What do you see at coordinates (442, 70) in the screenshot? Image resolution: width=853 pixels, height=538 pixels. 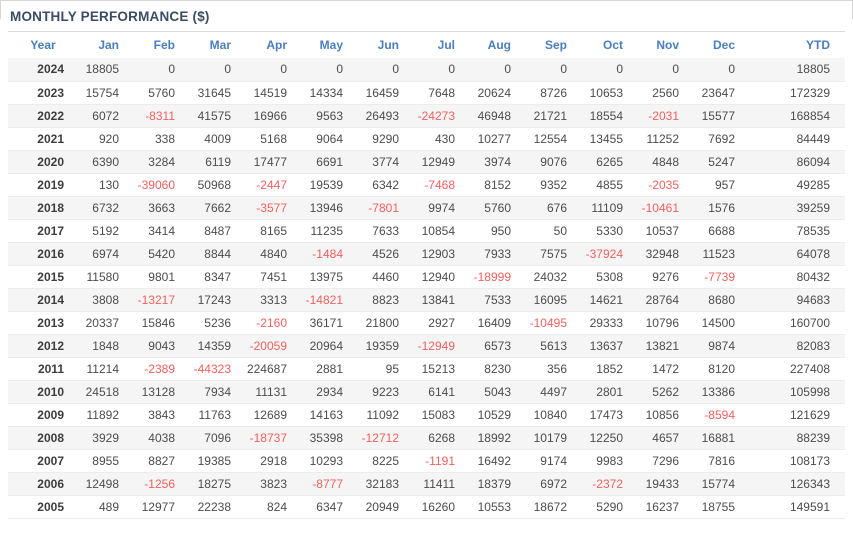 I see `value-cell-jul: 0` at bounding box center [442, 70].